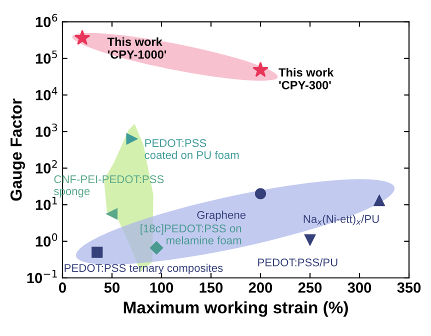 The image size is (431, 336). Describe the element at coordinates (162, 287) in the screenshot. I see `x-tick-label: 100` at that location.